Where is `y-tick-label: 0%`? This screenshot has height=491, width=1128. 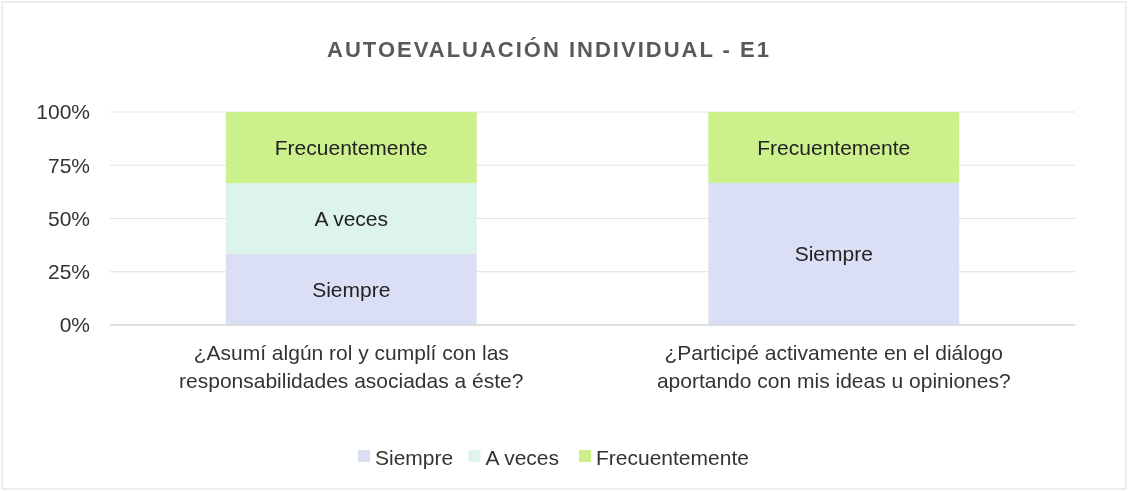 y-tick-label: 0% is located at coordinates (74, 325).